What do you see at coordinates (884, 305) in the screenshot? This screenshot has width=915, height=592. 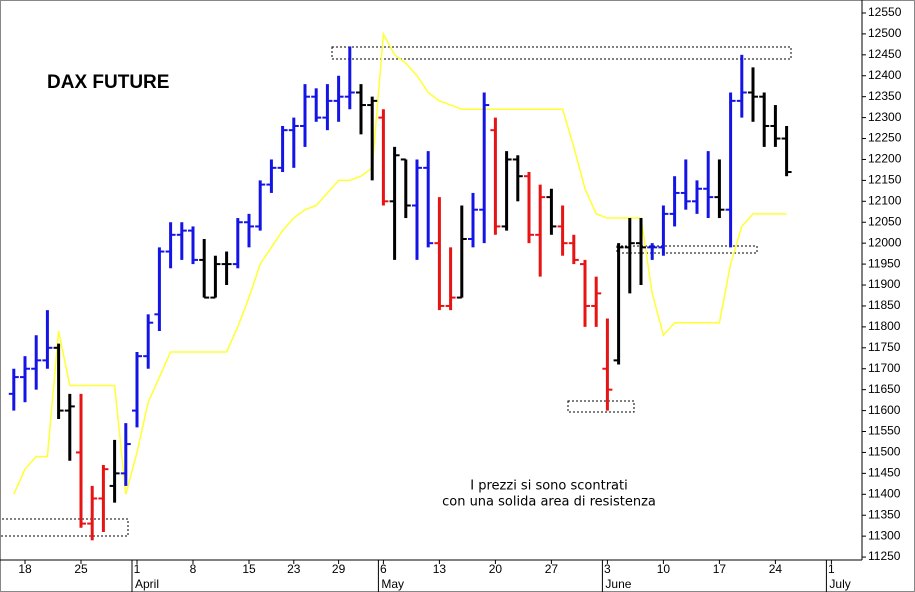 I see `y-tick-label: 11850` at bounding box center [884, 305].